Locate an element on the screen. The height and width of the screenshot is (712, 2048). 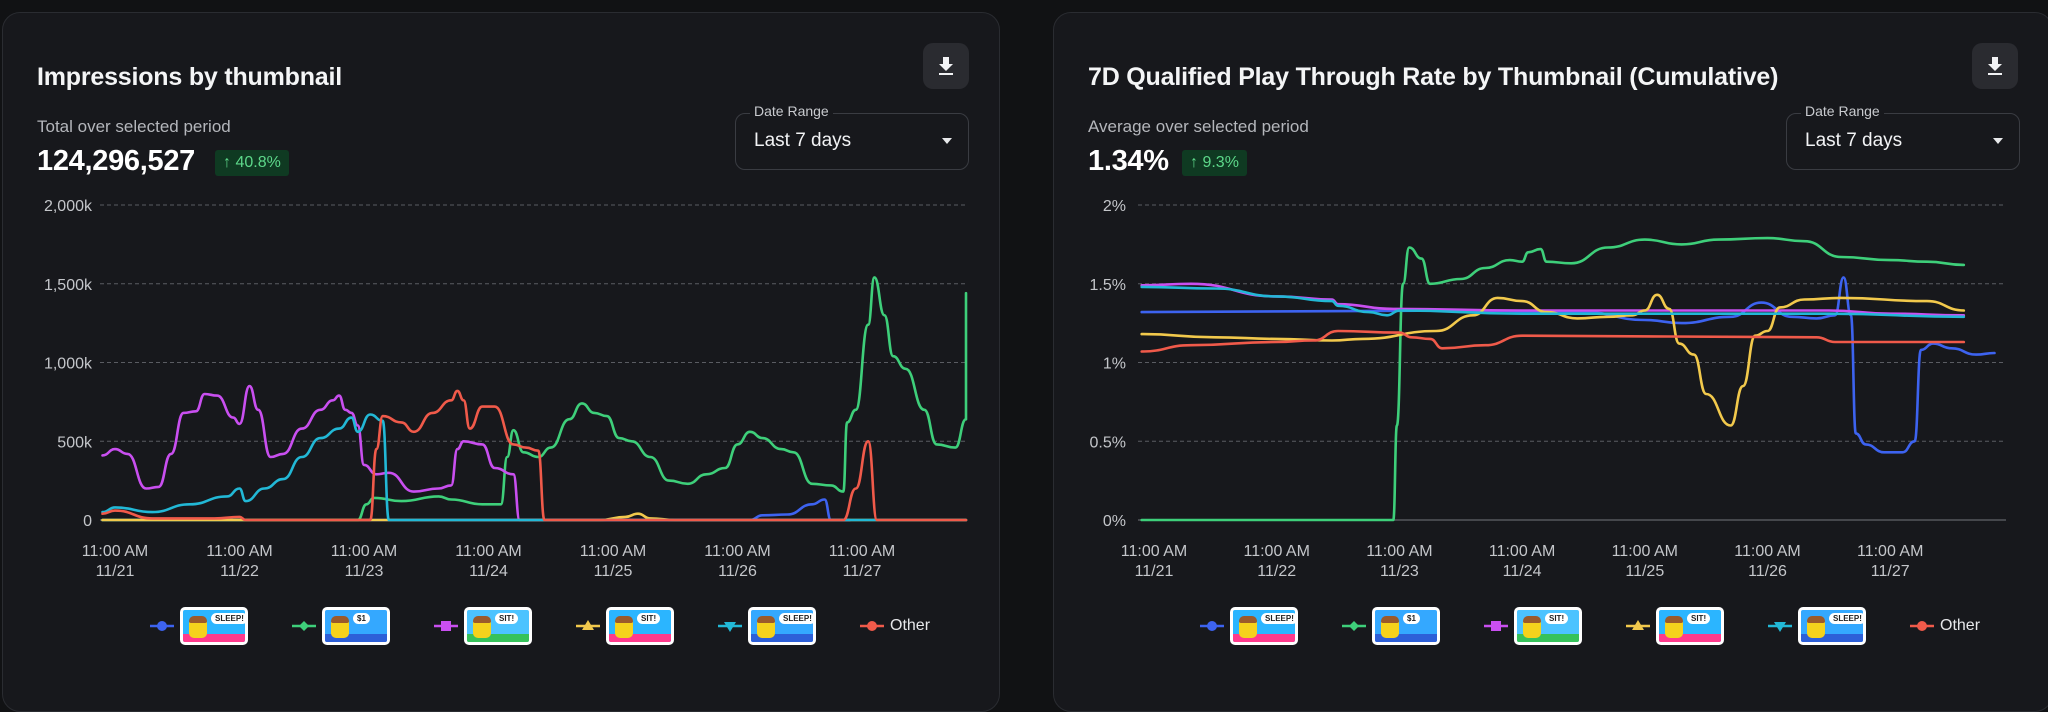
x-tick-label: 11/23 is located at coordinates (364, 571).